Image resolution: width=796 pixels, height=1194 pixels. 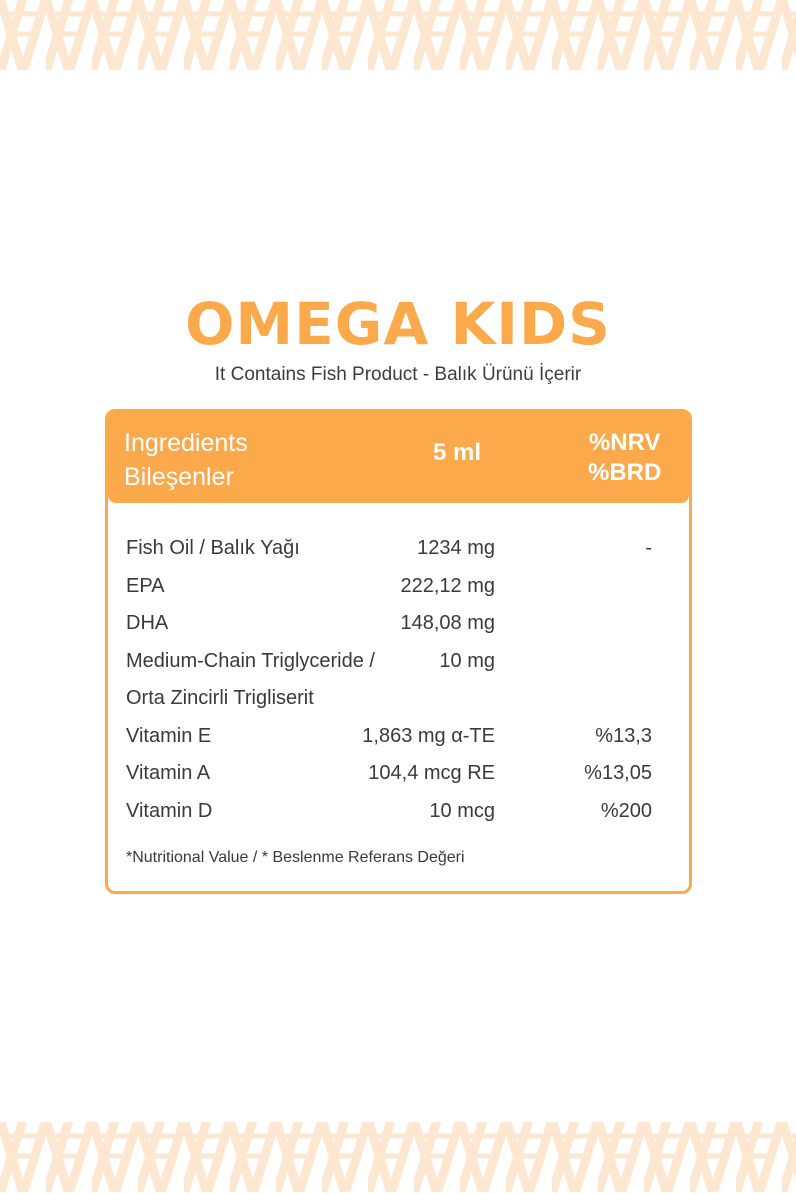 What do you see at coordinates (169, 810) in the screenshot?
I see `row-name: Vitamin D` at bounding box center [169, 810].